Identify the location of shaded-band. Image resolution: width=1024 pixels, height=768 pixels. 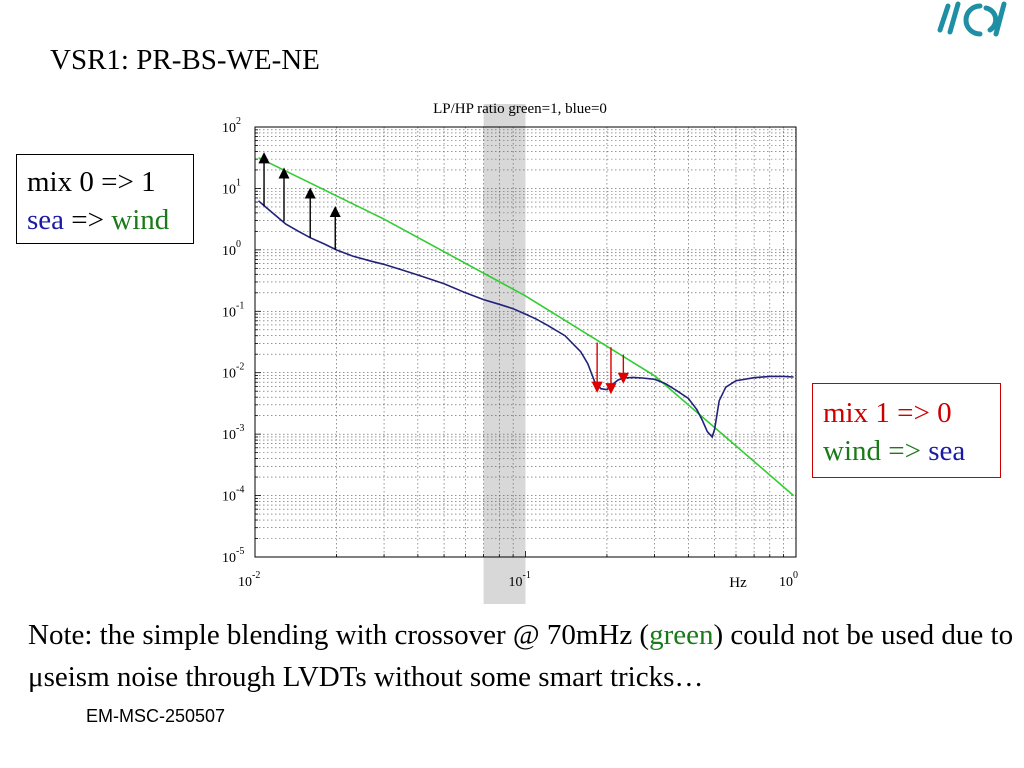
(504, 354).